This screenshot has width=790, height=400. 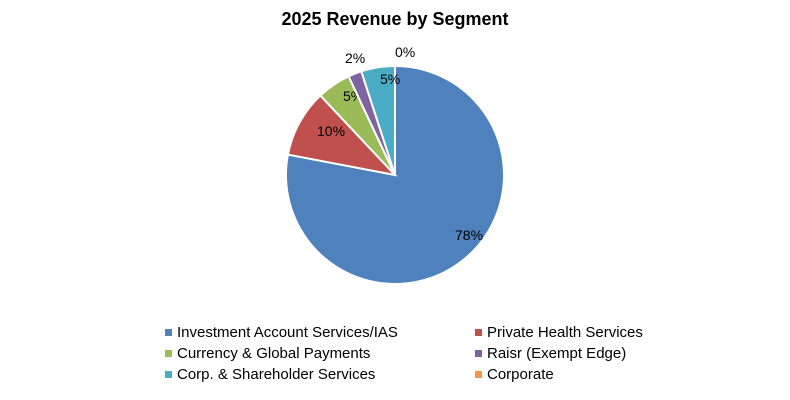 I want to click on data-label: 5%, so click(x=390, y=79).